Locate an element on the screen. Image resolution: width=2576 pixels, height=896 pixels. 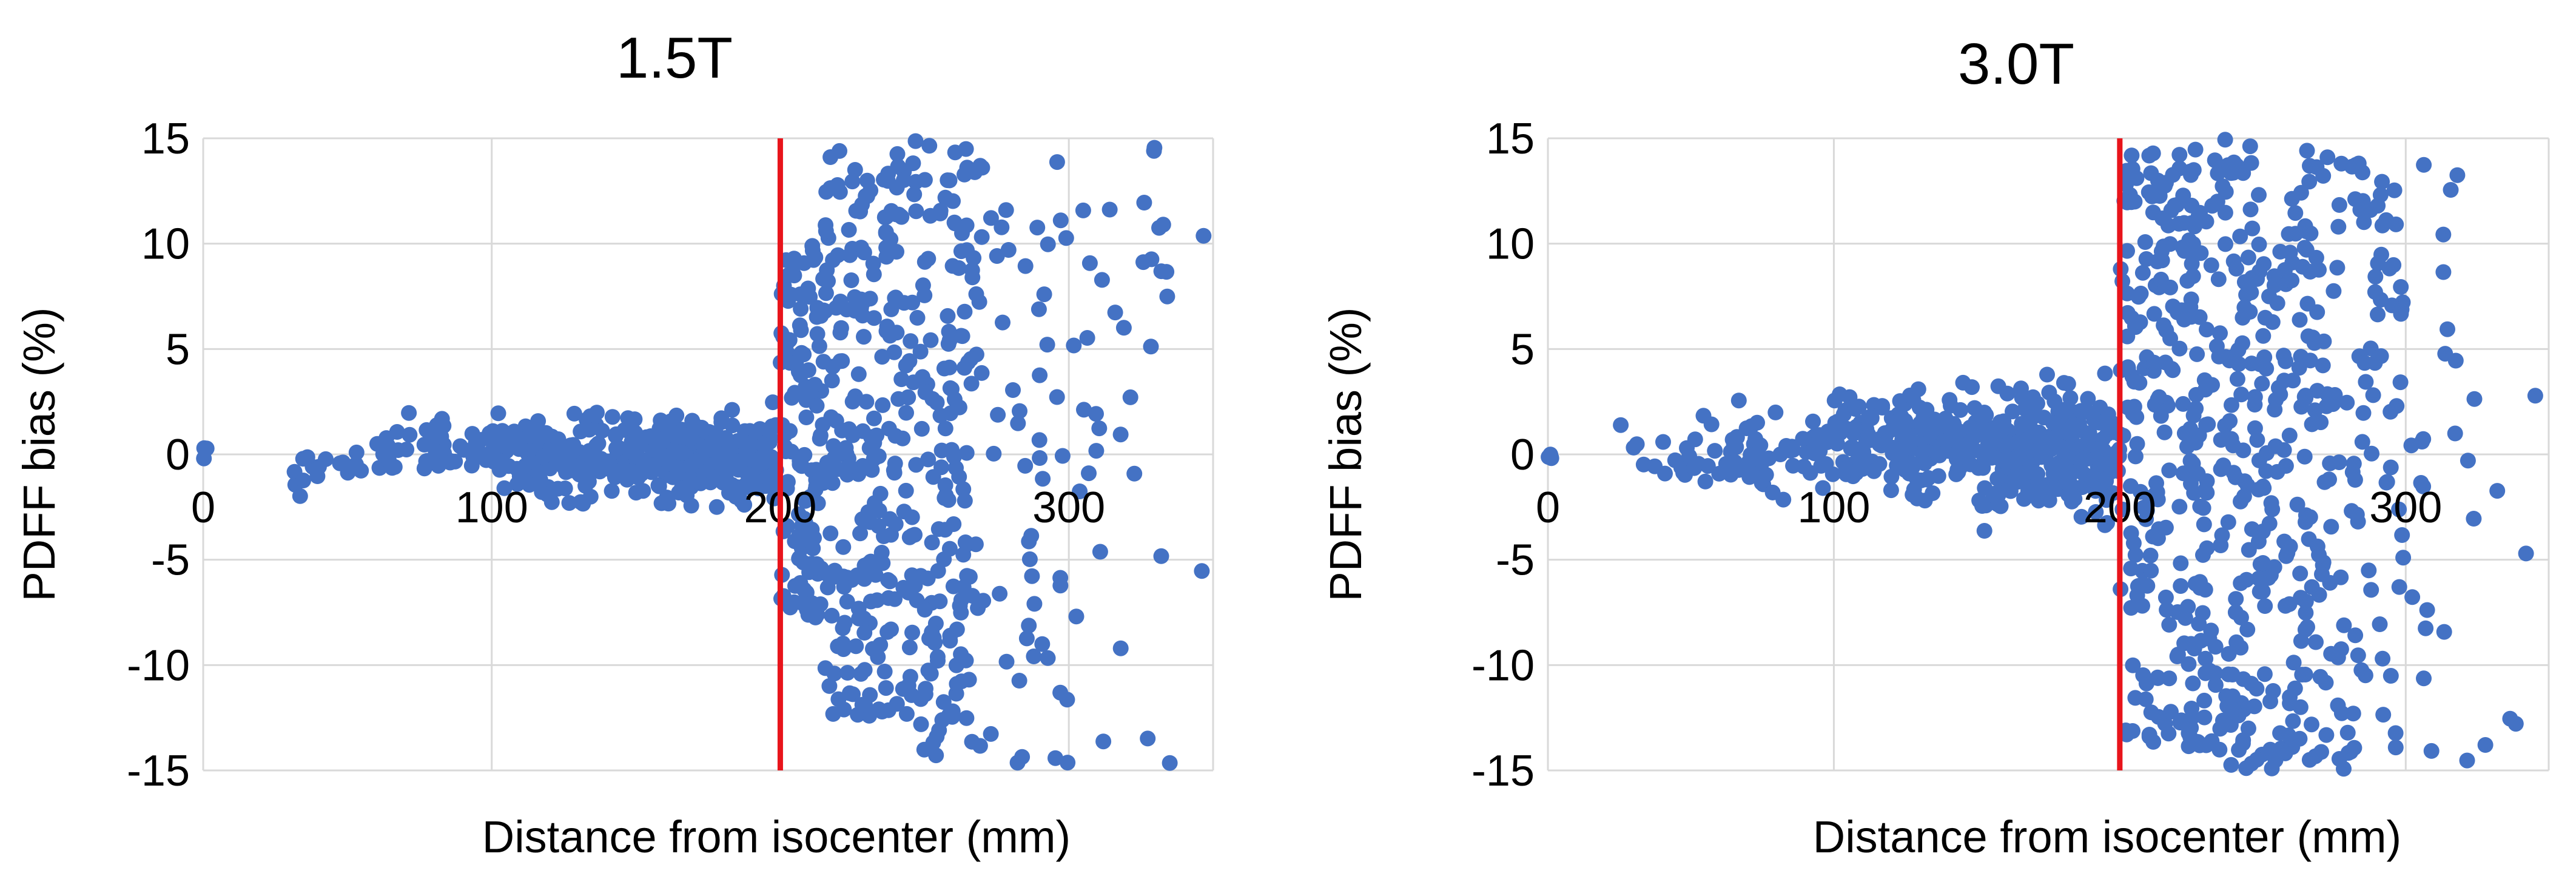
y-tick-label: 15 is located at coordinates (165, 139).